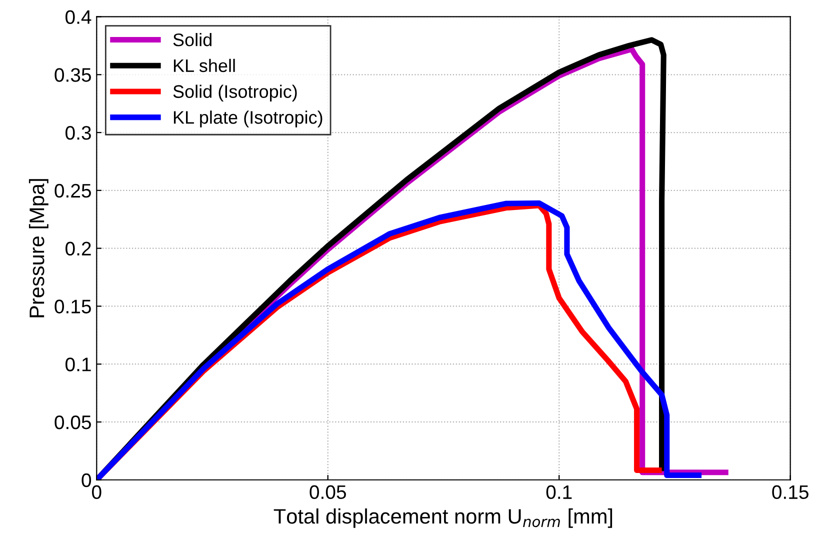 Image resolution: width=819 pixels, height=558 pixels. I want to click on x-tick-label: 0.05, so click(328, 492).